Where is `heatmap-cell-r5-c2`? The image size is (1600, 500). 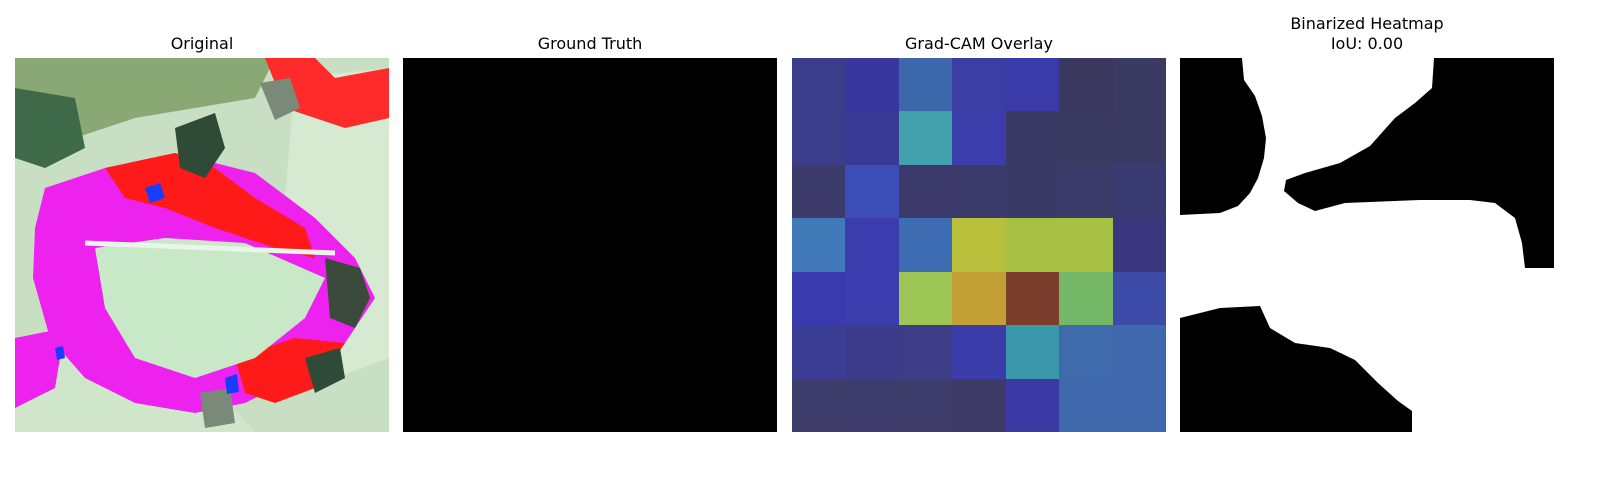
heatmap-cell-r5-c2 is located at coordinates (925, 352).